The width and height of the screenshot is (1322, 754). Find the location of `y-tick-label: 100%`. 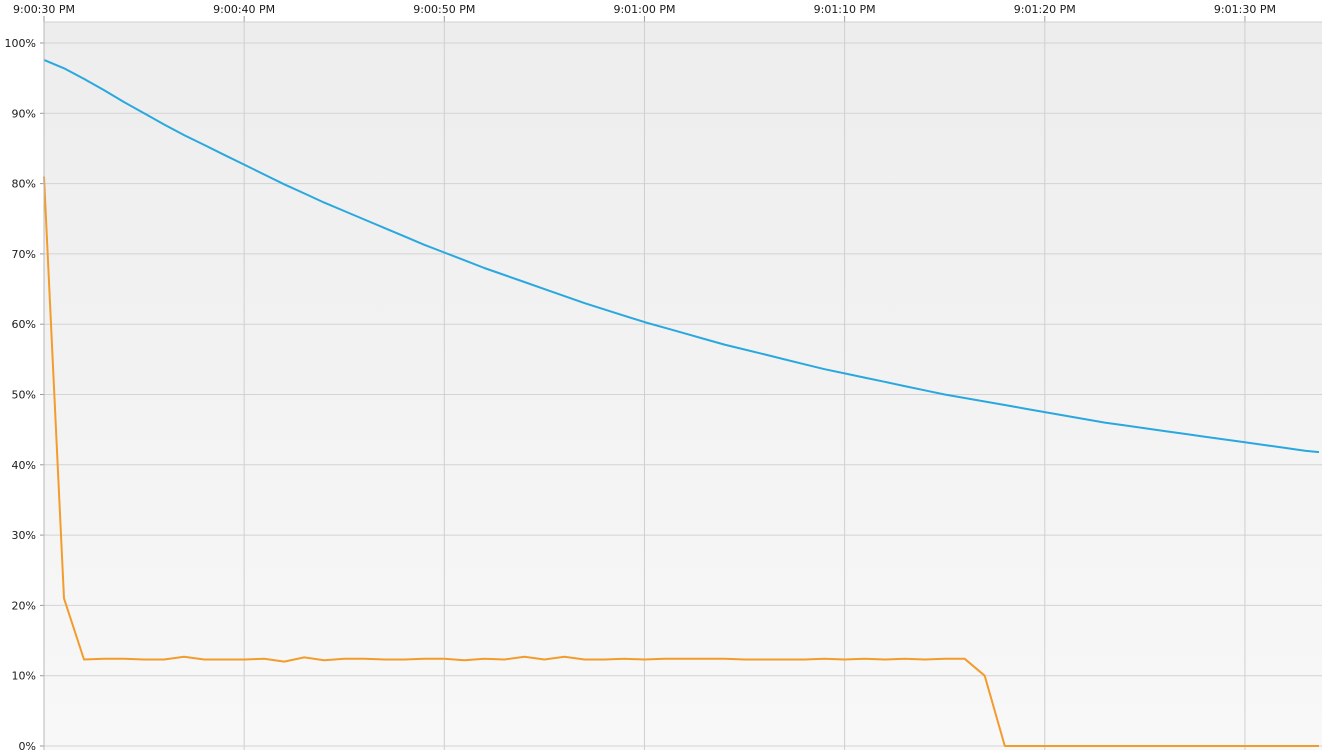

y-tick-label: 100% is located at coordinates (20, 43).